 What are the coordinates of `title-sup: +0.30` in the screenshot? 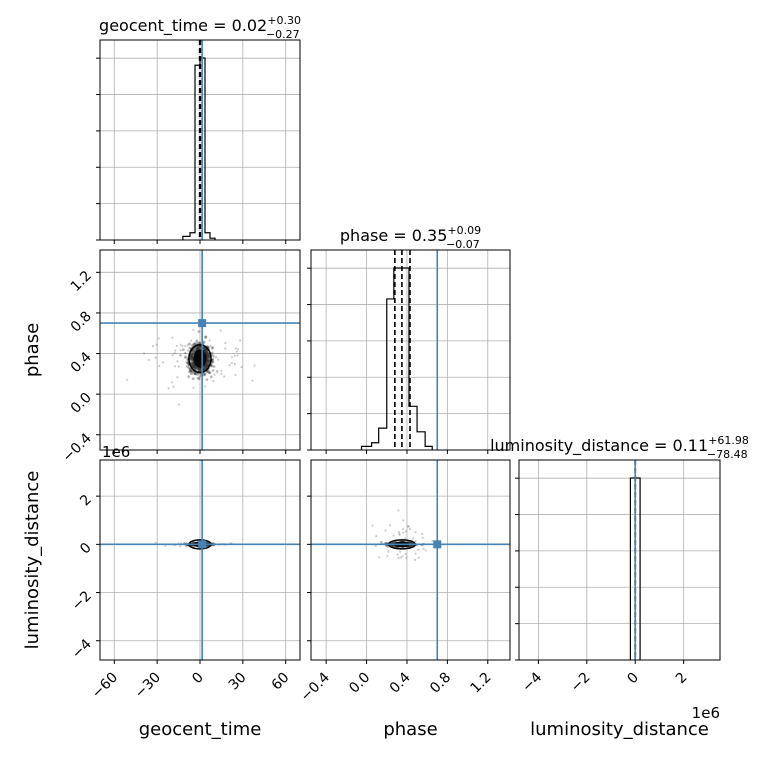 It's located at (284, 20).